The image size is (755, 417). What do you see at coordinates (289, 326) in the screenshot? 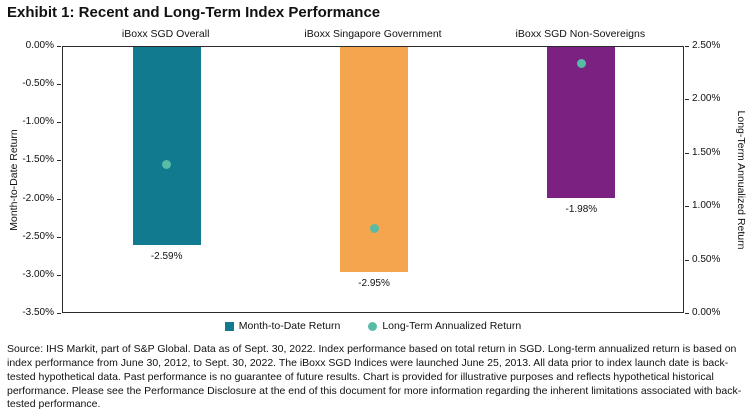
I see `legend-label: Month-to-Date Return` at bounding box center [289, 326].